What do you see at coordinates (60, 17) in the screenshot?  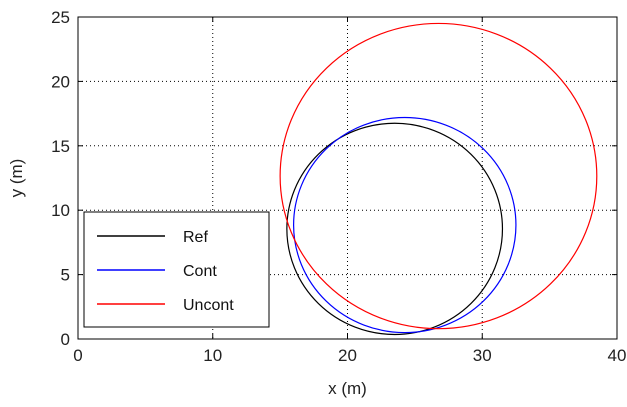 I see `y-tick-label: 25` at bounding box center [60, 17].